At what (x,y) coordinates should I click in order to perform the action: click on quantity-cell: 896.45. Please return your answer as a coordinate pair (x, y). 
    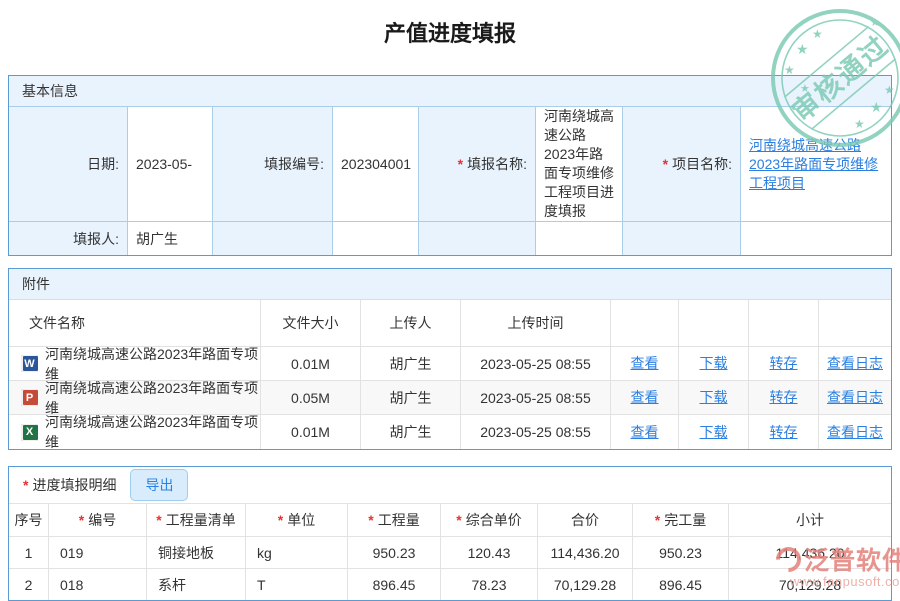
    Looking at the image, I should click on (394, 584).